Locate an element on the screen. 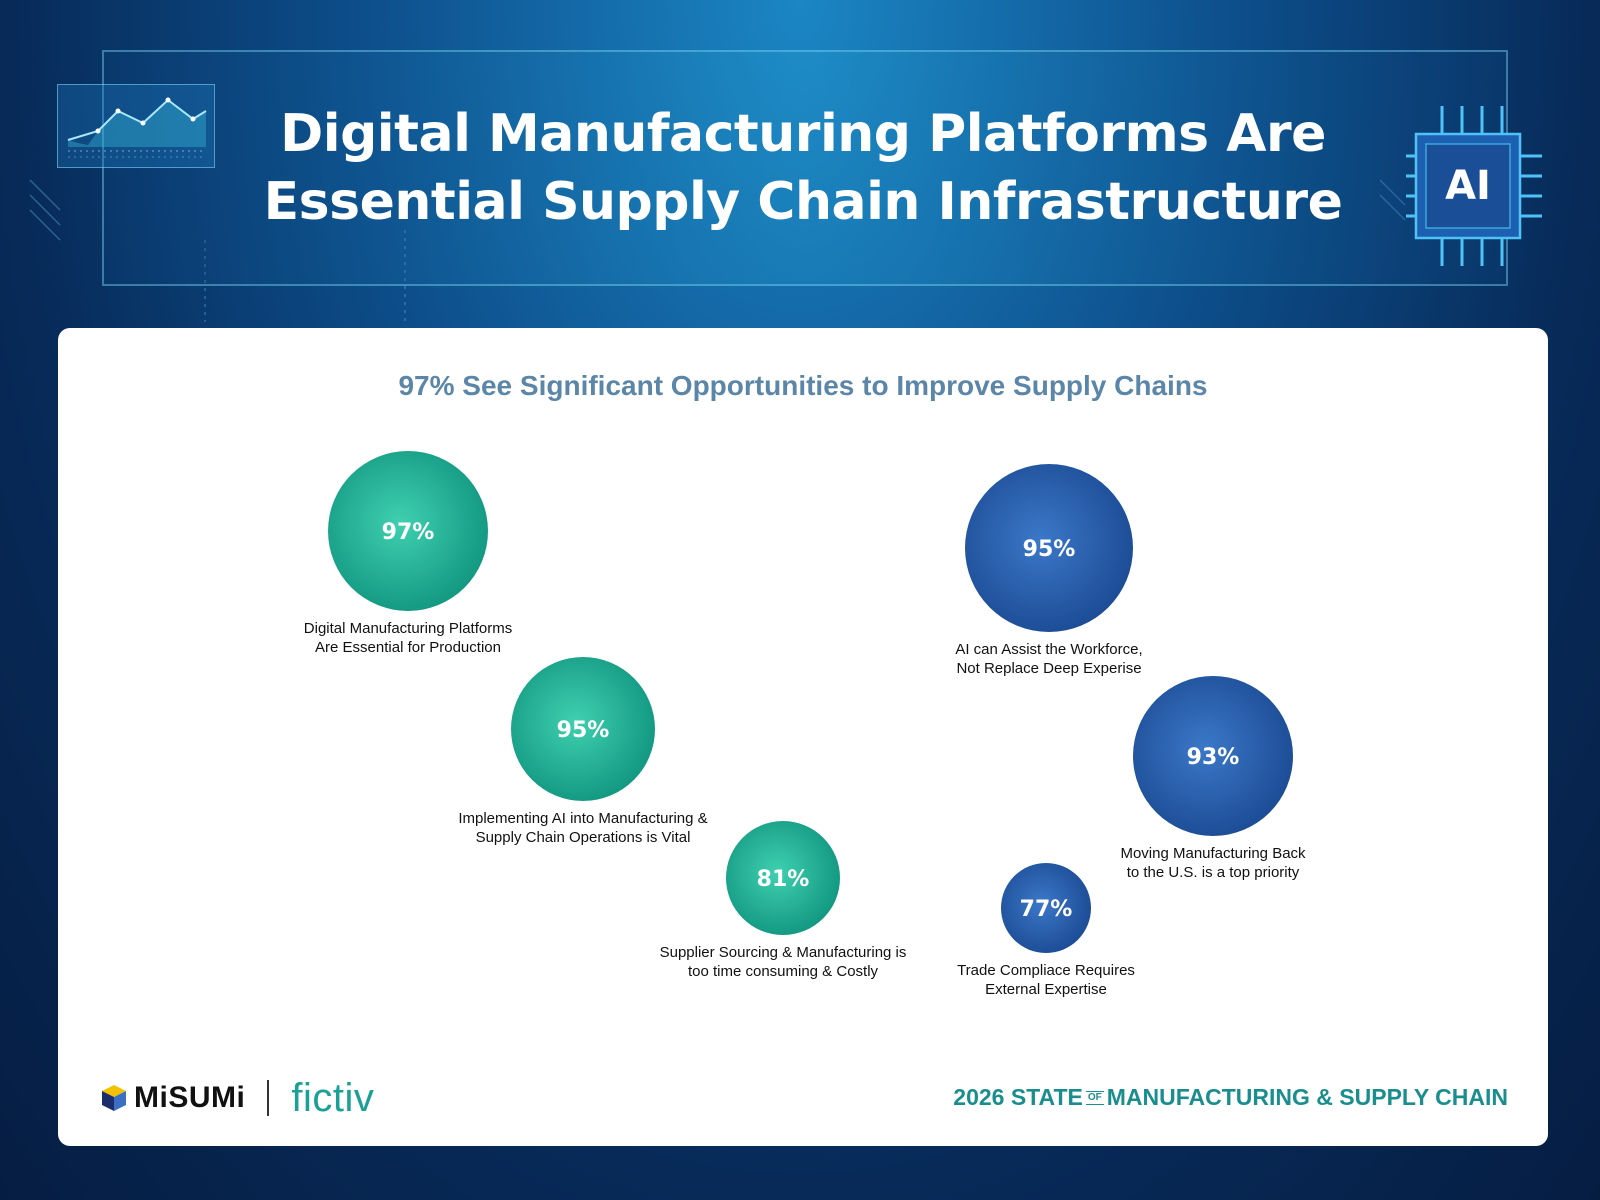 Image resolution: width=1600 pixels, height=1200 pixels. report-title-part2: MANUFACTURING & SUPPLY CHAIN is located at coordinates (1307, 1097).